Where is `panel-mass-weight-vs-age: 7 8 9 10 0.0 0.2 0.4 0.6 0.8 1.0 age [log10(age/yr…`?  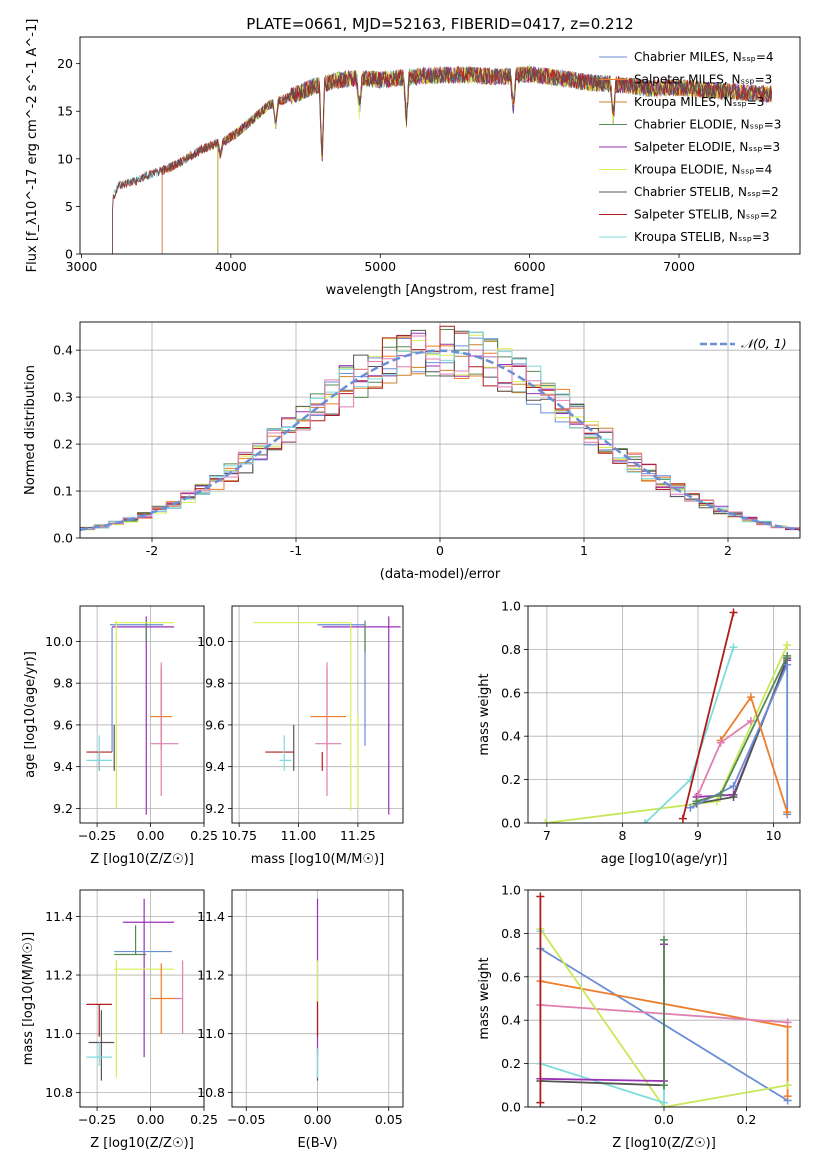
panel-mass-weight-vs-age: 7 8 9 10 0.0 0.2 0.4 0.6 0.8 1.0 age [log10(age/yr… is located at coordinates (639, 733).